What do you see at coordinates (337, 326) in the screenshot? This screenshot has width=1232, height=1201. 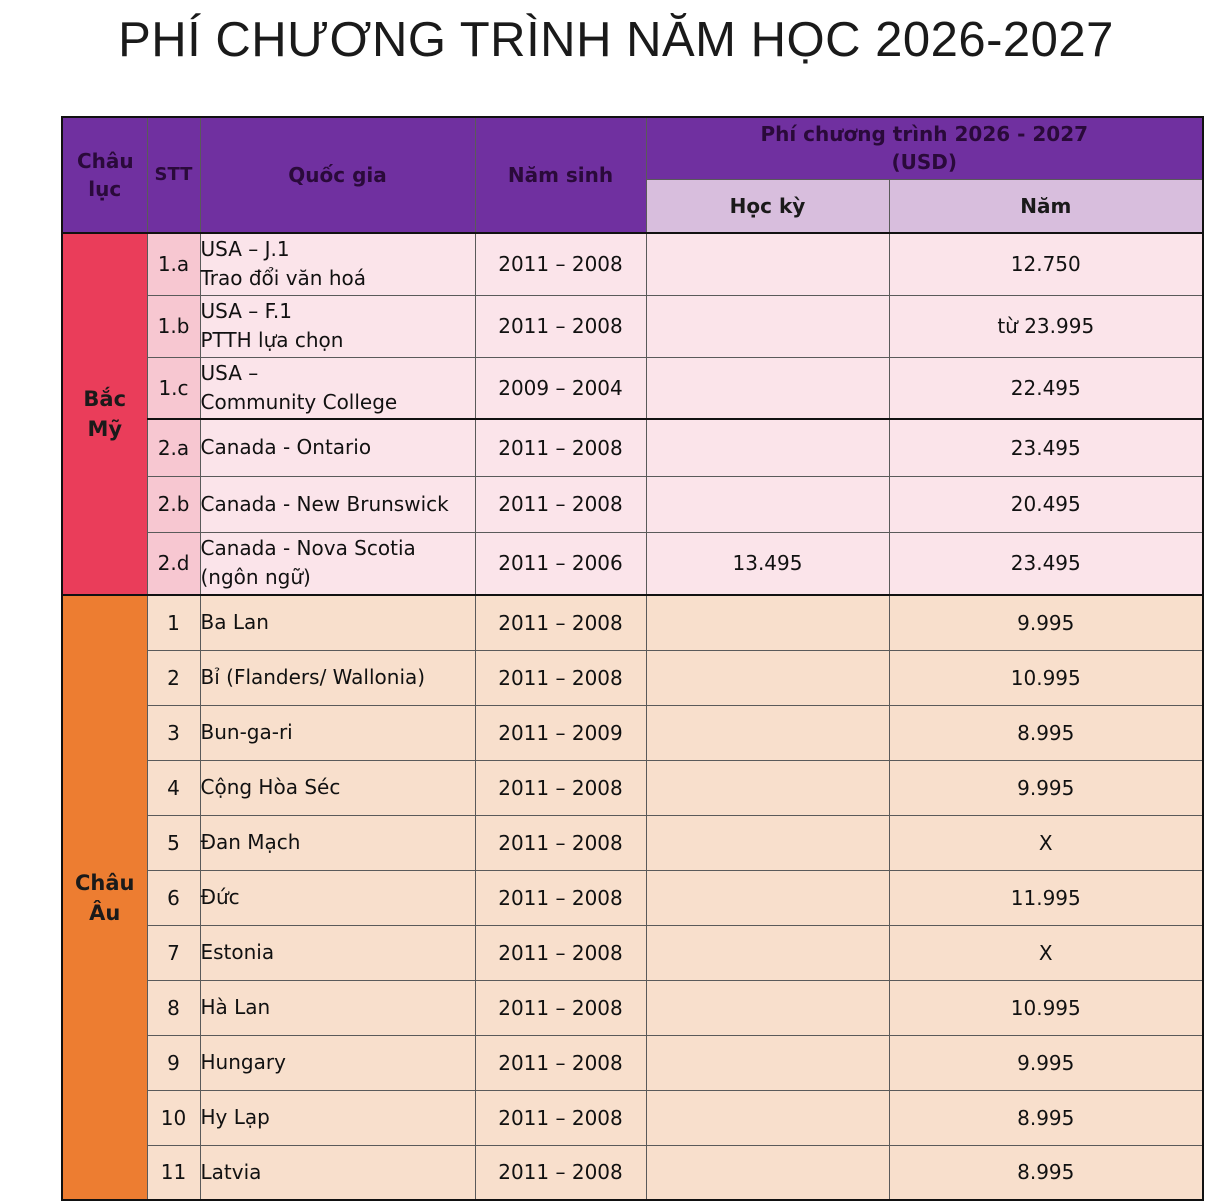 I see `country-cell: USA – F.1 PTTH lựa chọn` at bounding box center [337, 326].